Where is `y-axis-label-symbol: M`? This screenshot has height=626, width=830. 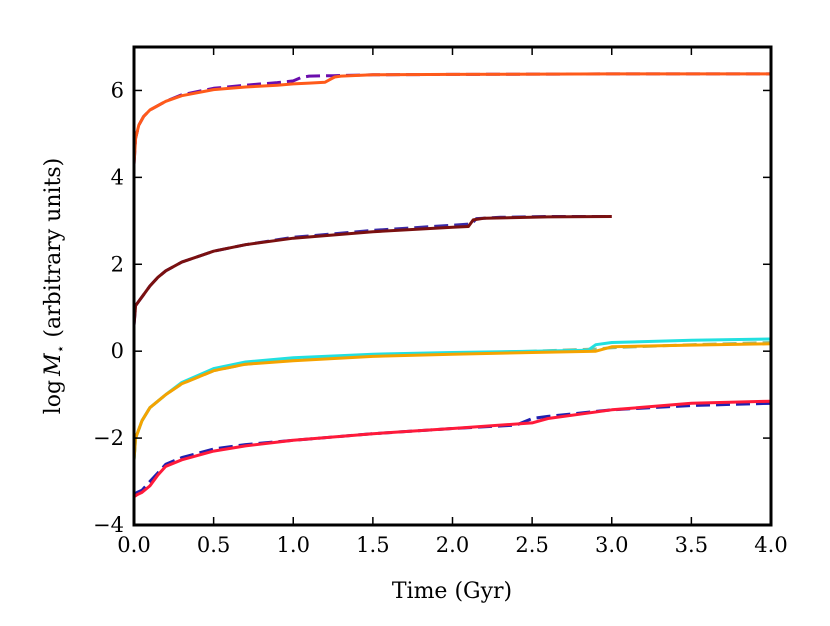
y-axis-label-symbol: M is located at coordinates (53, 365).